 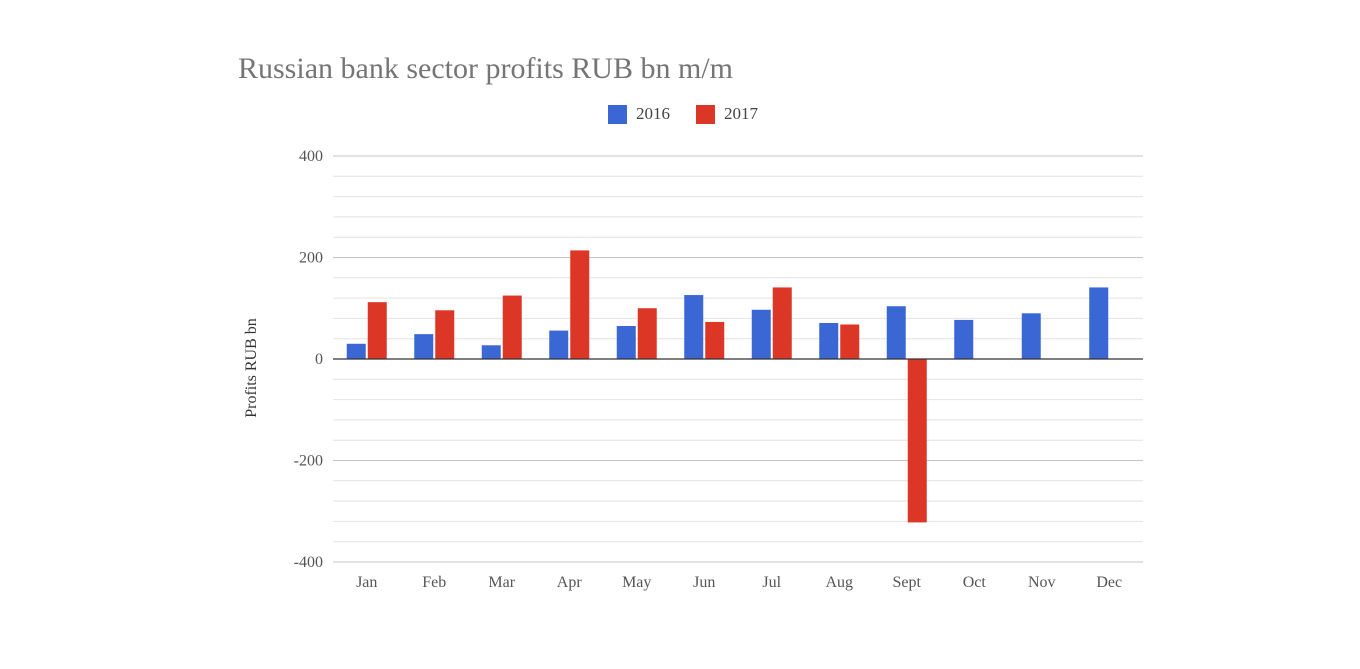 I want to click on bar-2016-oct, so click(x=964, y=339).